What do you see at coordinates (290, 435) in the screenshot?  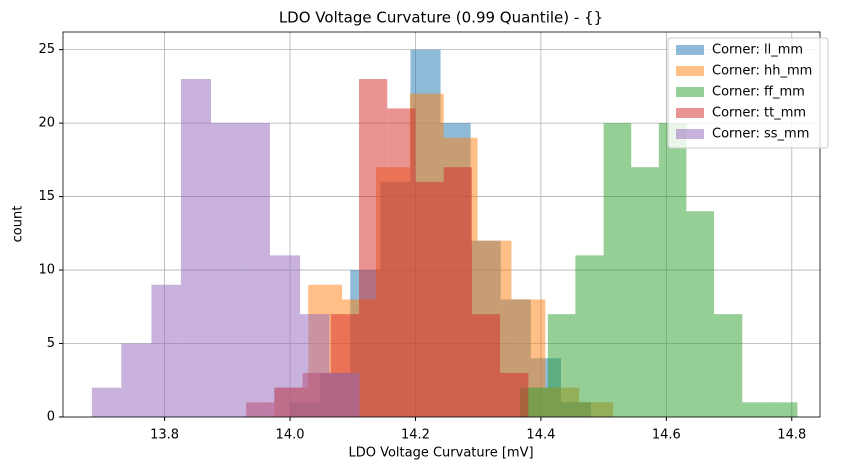 I see `x-tick-label: 14.0` at bounding box center [290, 435].